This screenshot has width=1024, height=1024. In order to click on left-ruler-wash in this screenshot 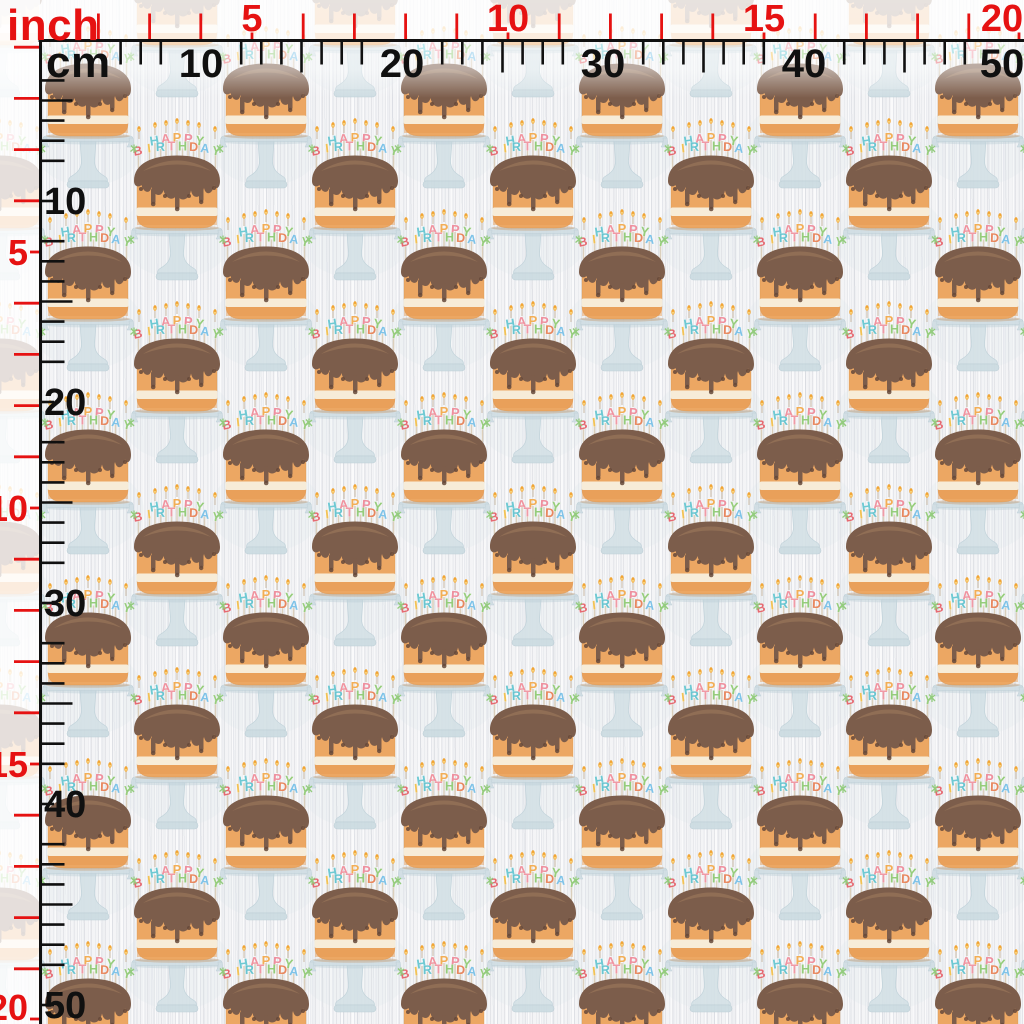, I will do `click(20, 512)`.